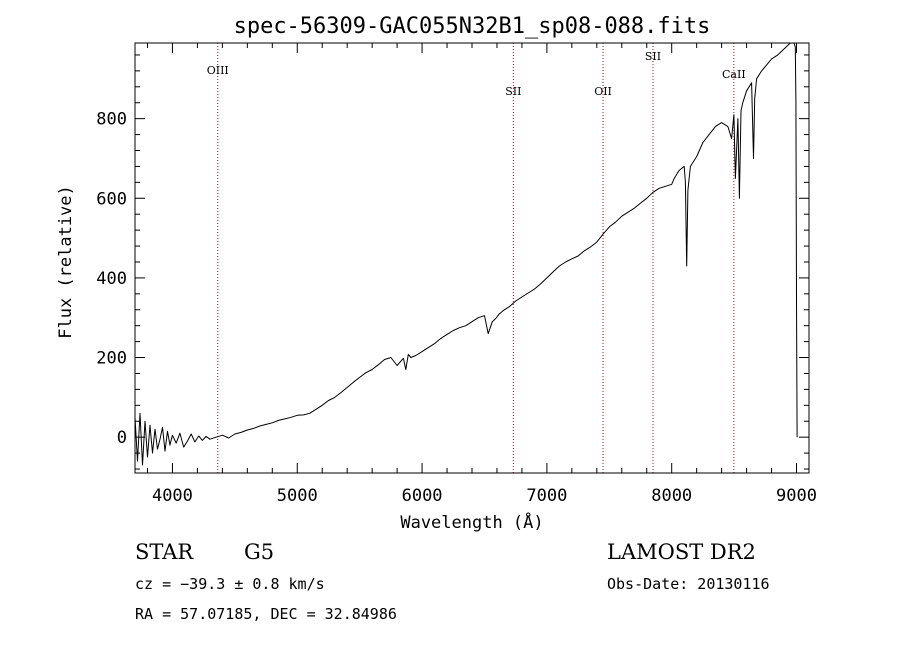 The width and height of the screenshot is (900, 649). I want to click on subclass: G5, so click(259, 552).